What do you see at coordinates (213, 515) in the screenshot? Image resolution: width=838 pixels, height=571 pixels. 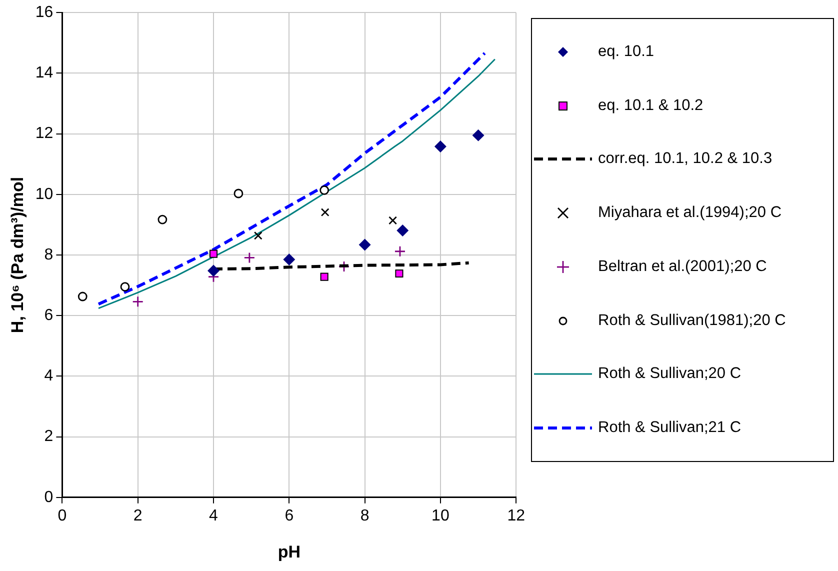 I see `x-tick-label: 4` at bounding box center [213, 515].